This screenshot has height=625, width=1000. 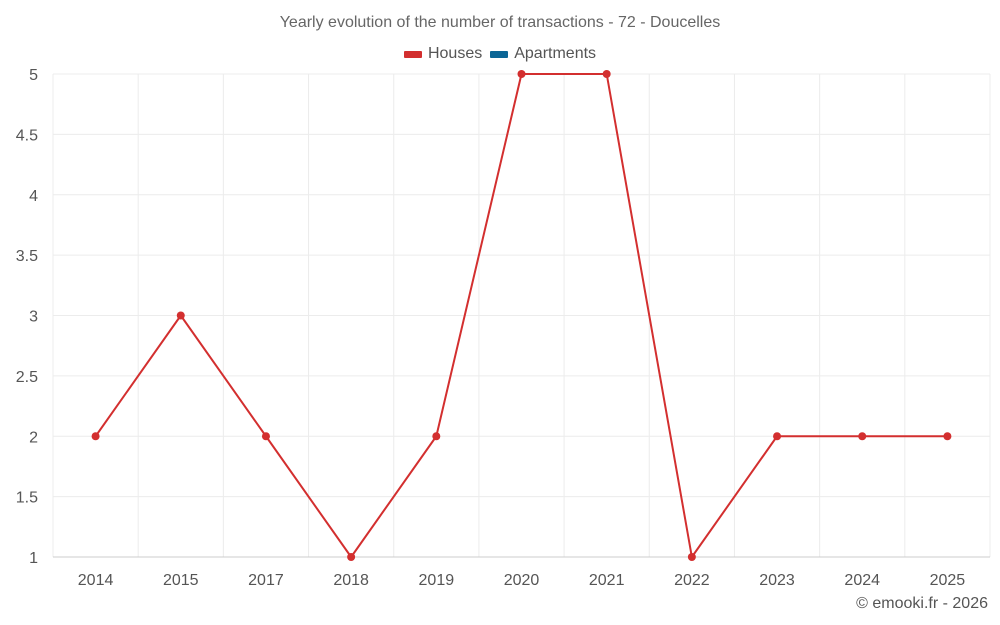 What do you see at coordinates (777, 580) in the screenshot?
I see `x-tick-label: 2023` at bounding box center [777, 580].